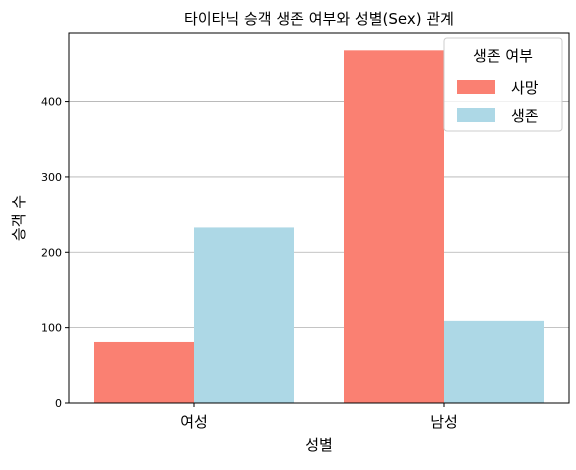  What do you see at coordinates (525, 88) in the screenshot?
I see `legend-label-사망: 사망` at bounding box center [525, 88].